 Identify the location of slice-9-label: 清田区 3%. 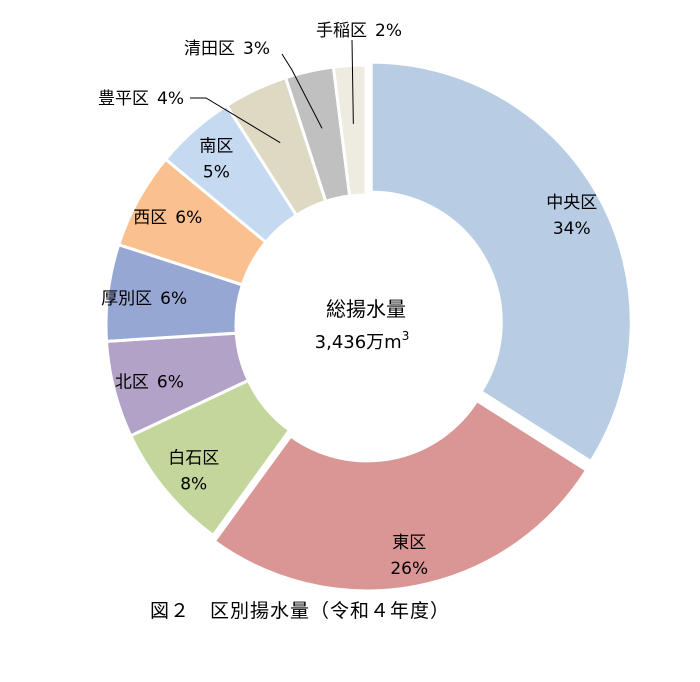
(227, 49).